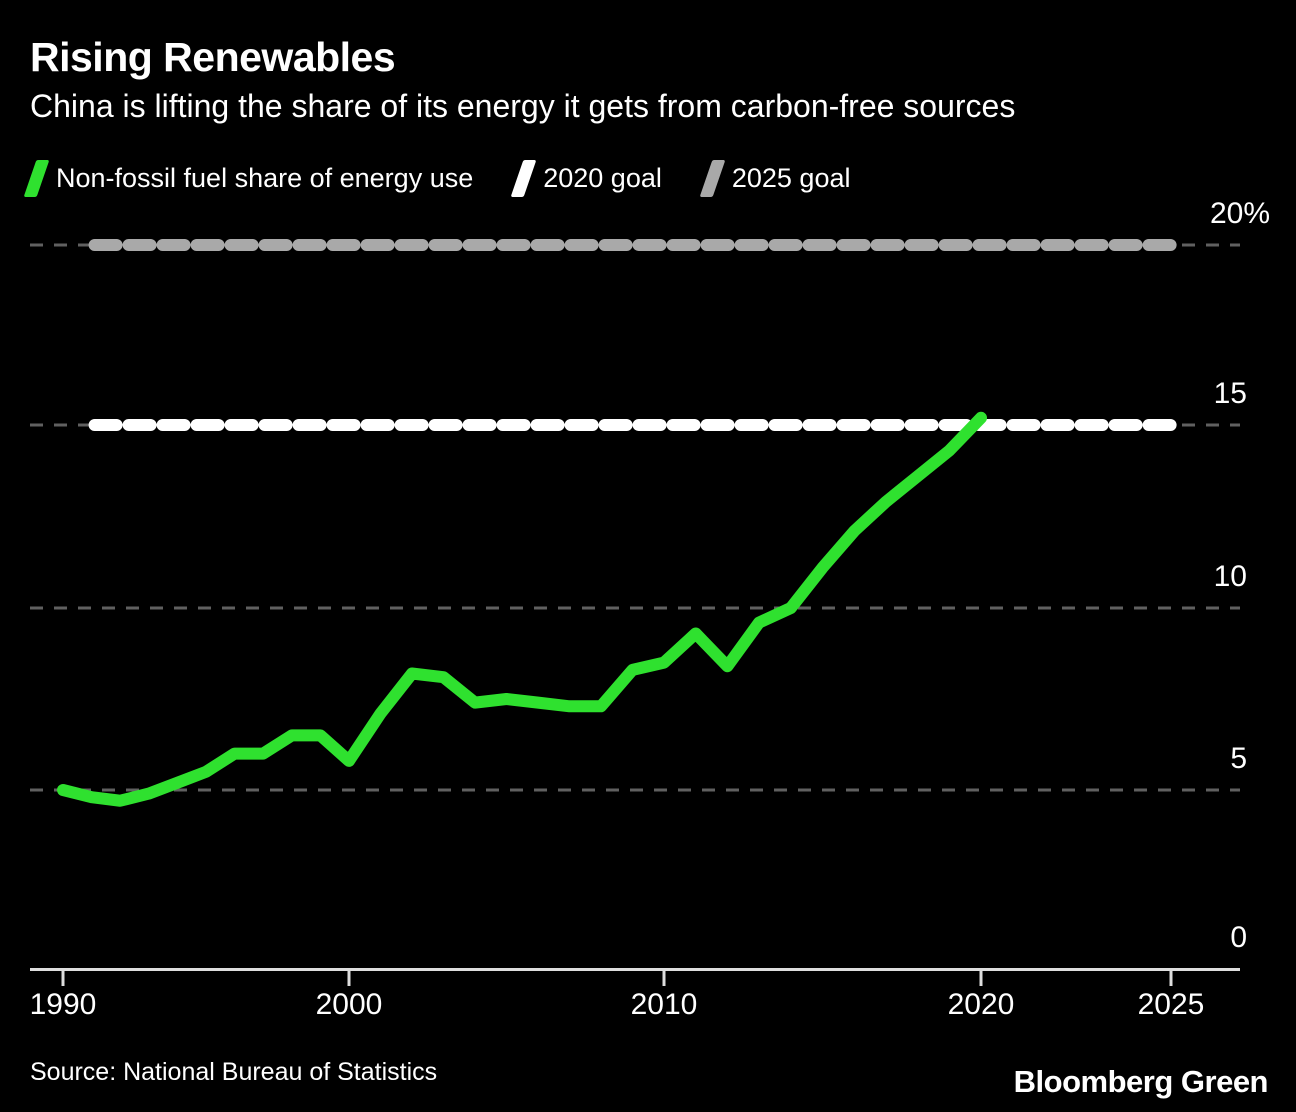  What do you see at coordinates (1238, 937) in the screenshot?
I see `y-axis-label: 0` at bounding box center [1238, 937].